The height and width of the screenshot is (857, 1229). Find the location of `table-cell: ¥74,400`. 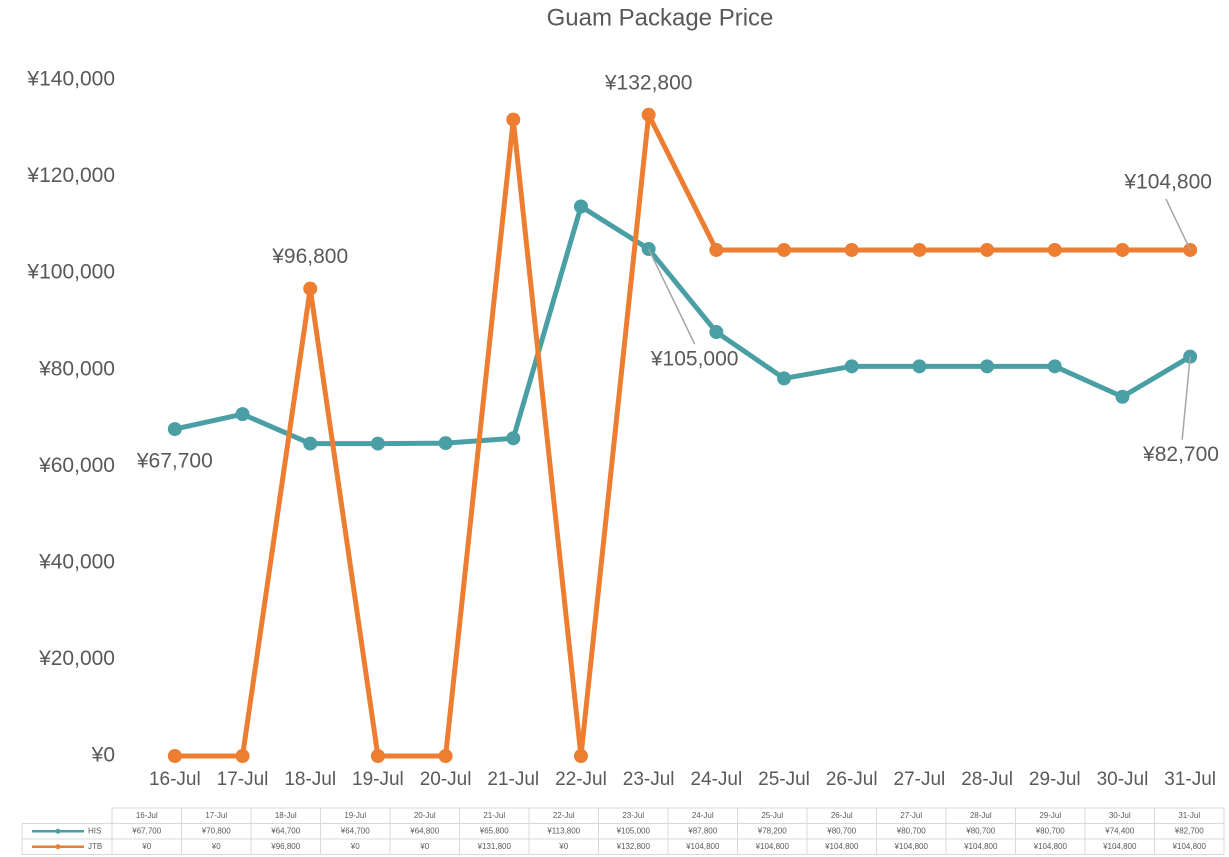

table-cell: ¥74,400 is located at coordinates (1119, 830).